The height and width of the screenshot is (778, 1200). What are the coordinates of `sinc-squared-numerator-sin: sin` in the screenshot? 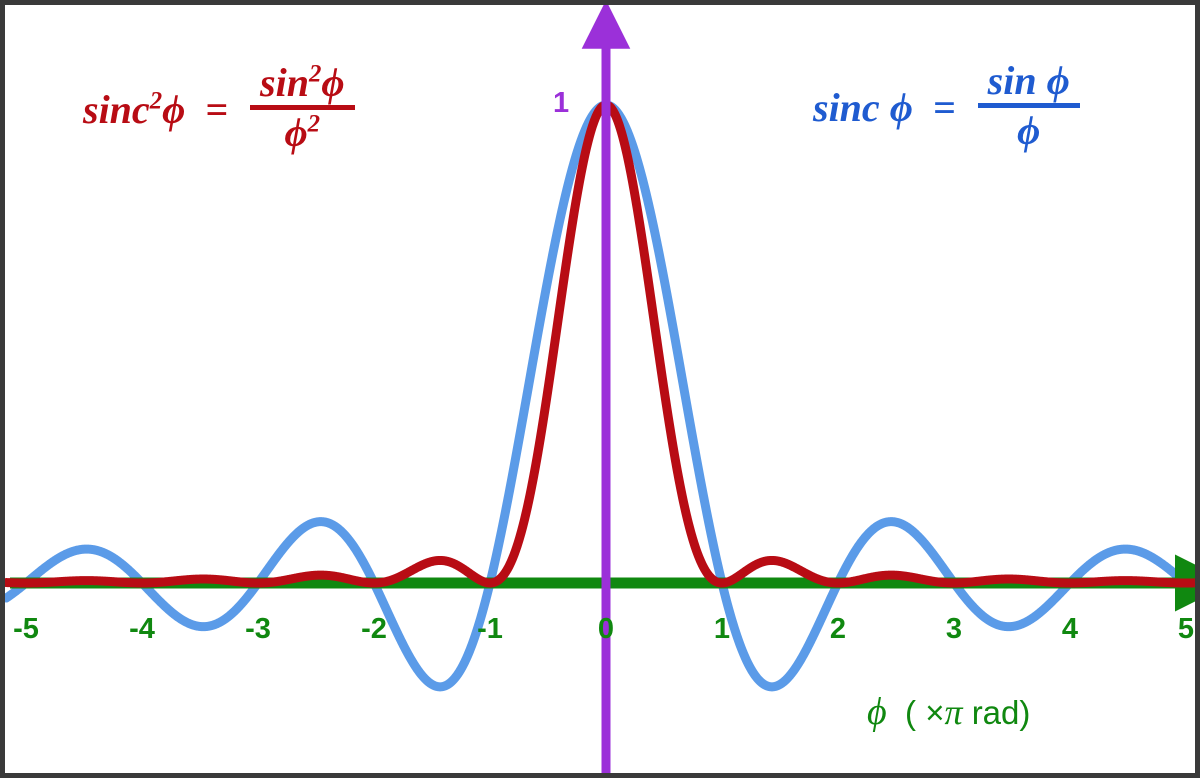 It's located at (284, 82).